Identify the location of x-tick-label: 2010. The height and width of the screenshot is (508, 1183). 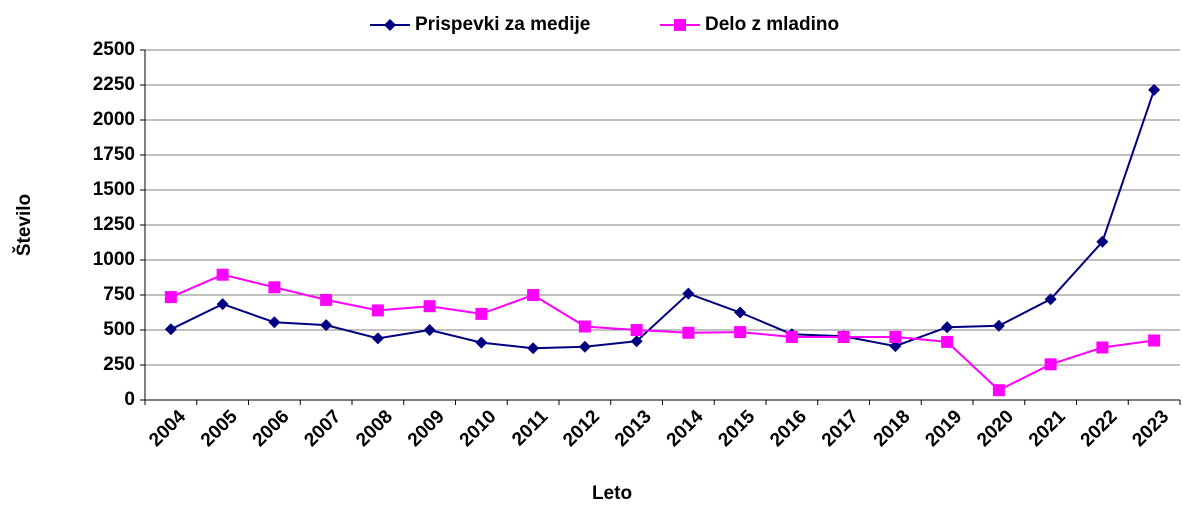
(478, 428).